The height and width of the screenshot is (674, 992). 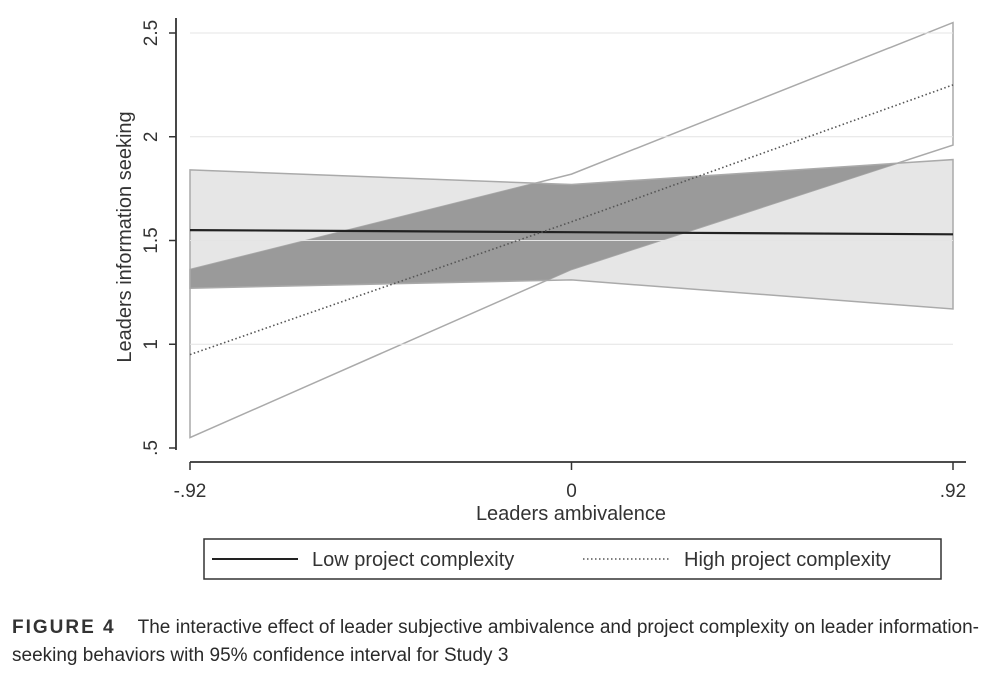 What do you see at coordinates (151, 137) in the screenshot?
I see `y-tick-label-3: 2` at bounding box center [151, 137].